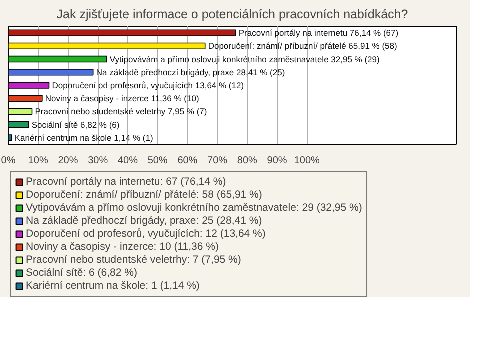 The width and height of the screenshot is (480, 337). Describe the element at coordinates (303, 46) in the screenshot. I see `category-label: Doporučení: známí/ příbuzní/ přátelé 65,91 % (58)` at that location.